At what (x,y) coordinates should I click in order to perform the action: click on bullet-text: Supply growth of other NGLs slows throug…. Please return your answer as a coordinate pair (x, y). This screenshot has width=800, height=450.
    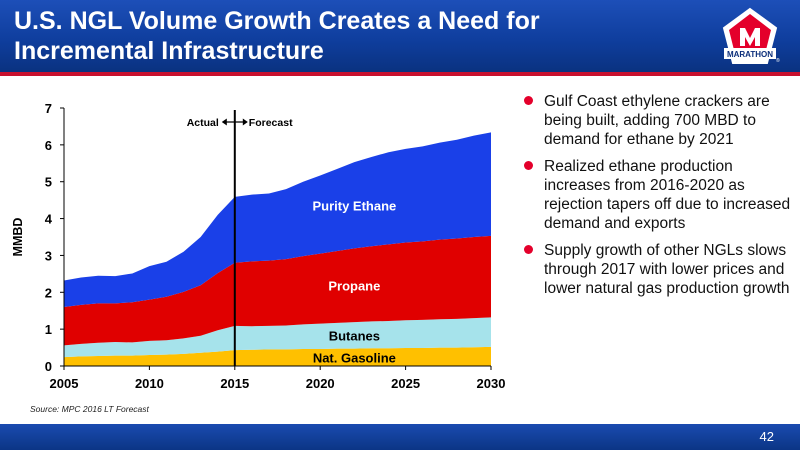
    Looking at the image, I should click on (667, 269).